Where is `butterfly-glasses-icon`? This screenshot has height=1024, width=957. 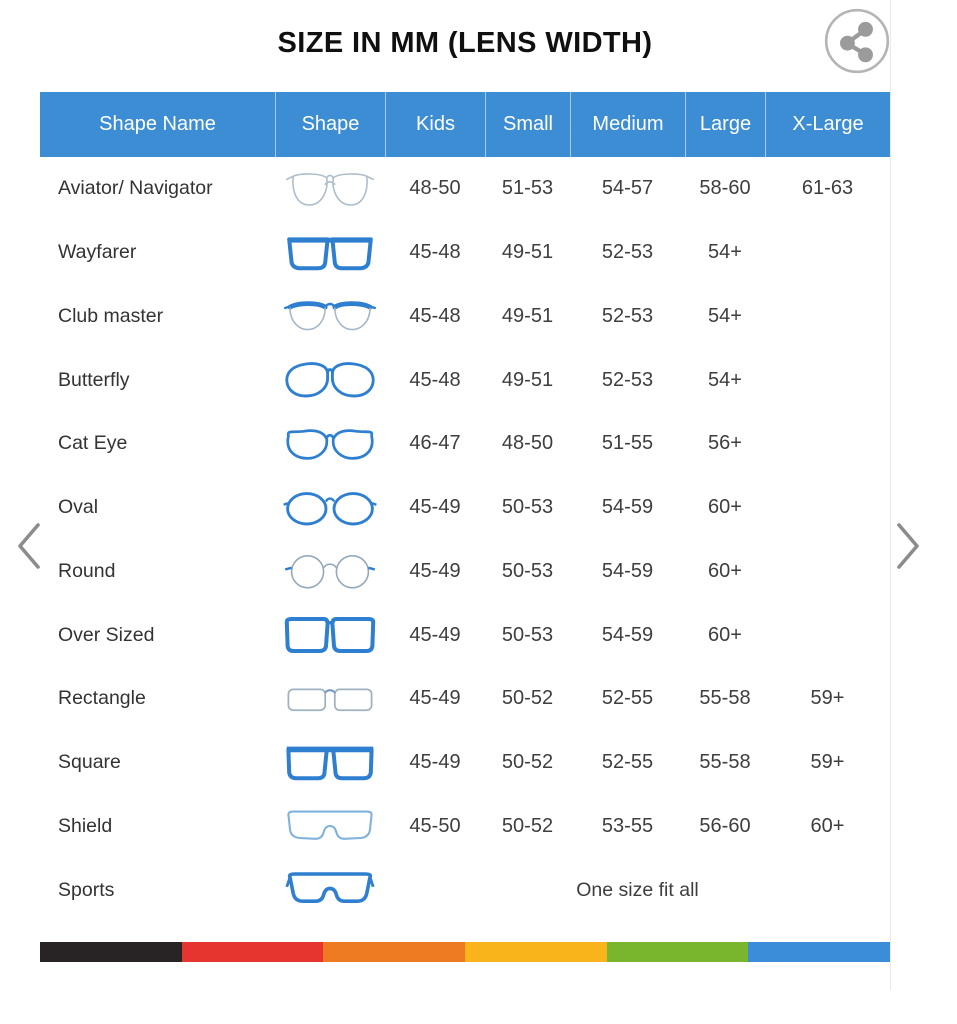
butterfly-glasses-icon is located at coordinates (330, 380).